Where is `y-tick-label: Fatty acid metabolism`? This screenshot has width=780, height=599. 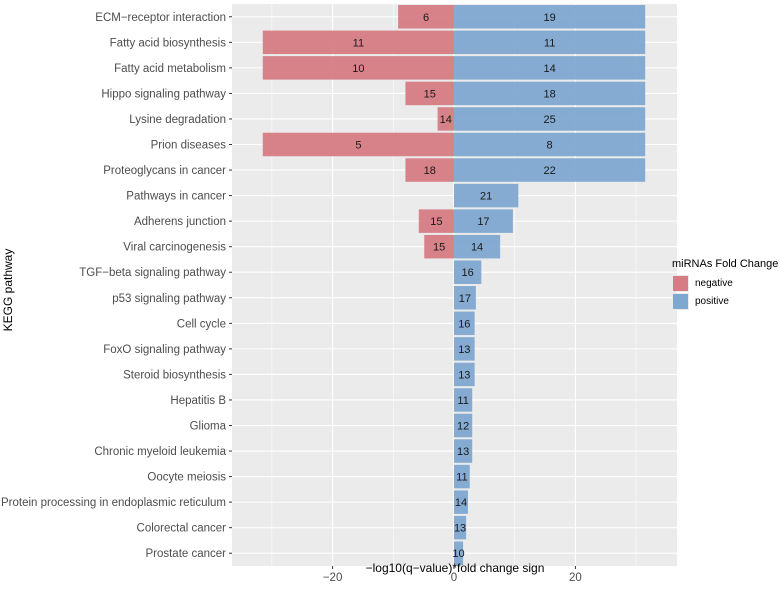
y-tick-label: Fatty acid metabolism is located at coordinates (170, 69).